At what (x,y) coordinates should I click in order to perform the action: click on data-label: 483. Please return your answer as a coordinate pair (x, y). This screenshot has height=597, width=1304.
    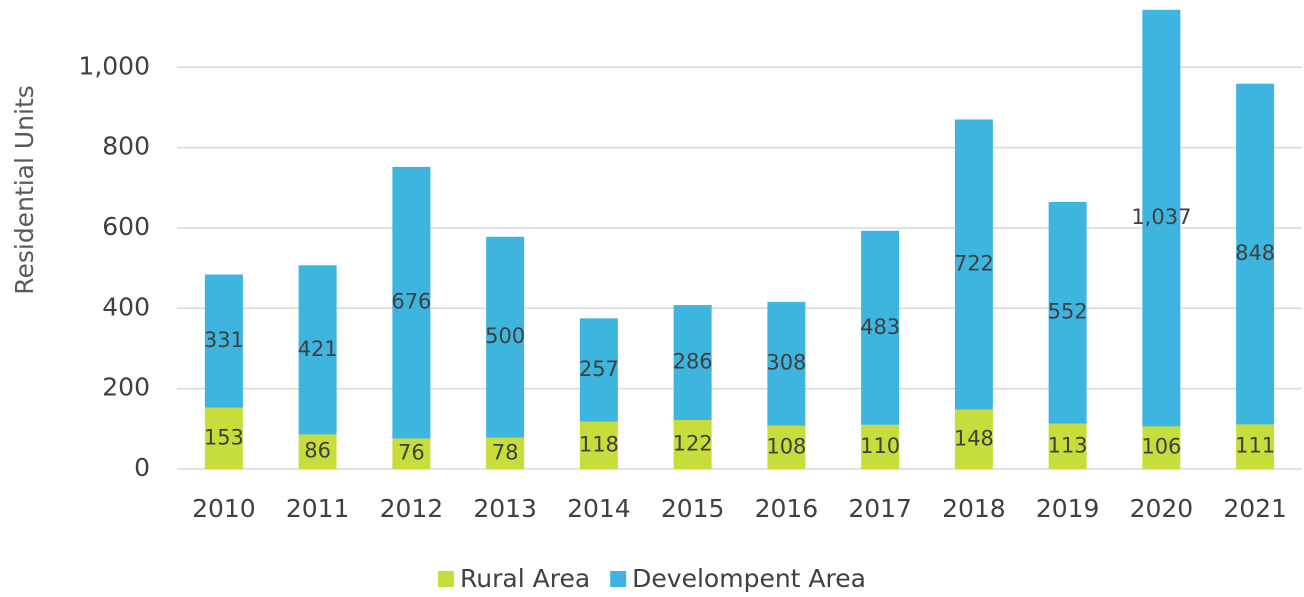
    Looking at the image, I should click on (880, 327).